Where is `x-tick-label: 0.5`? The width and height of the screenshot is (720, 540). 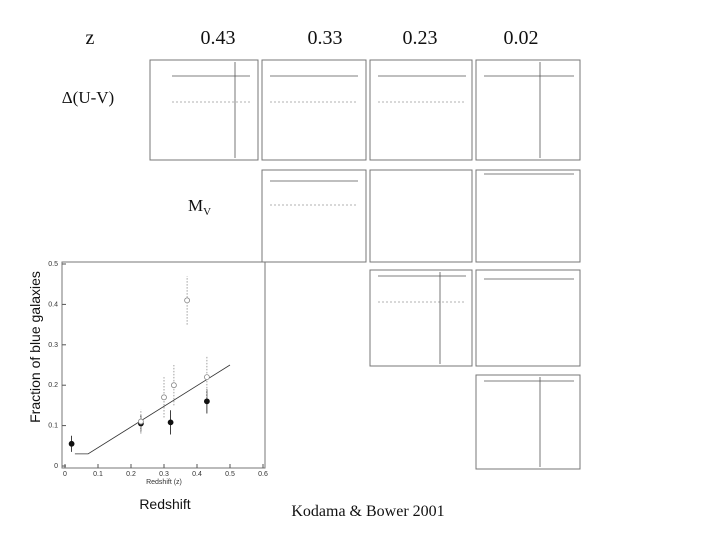
x-tick-label: 0.5 is located at coordinates (230, 474).